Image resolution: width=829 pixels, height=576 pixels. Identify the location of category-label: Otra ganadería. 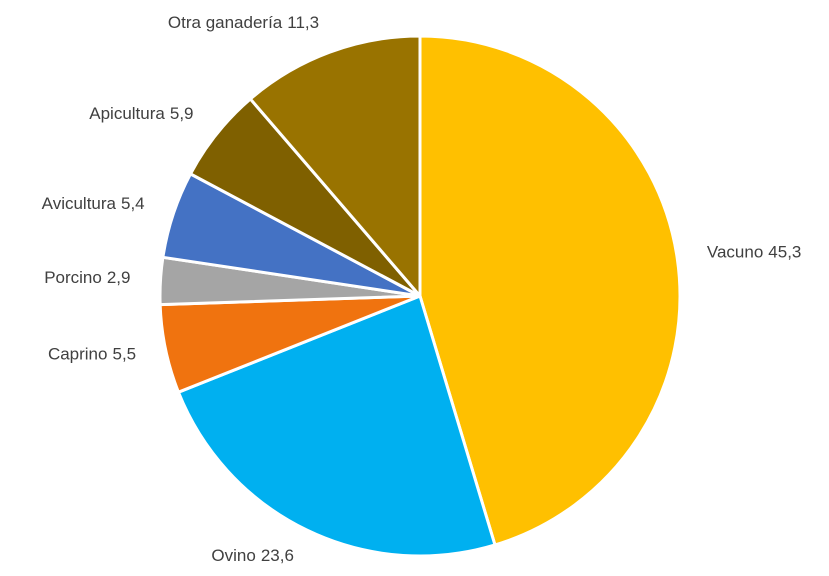
(225, 23).